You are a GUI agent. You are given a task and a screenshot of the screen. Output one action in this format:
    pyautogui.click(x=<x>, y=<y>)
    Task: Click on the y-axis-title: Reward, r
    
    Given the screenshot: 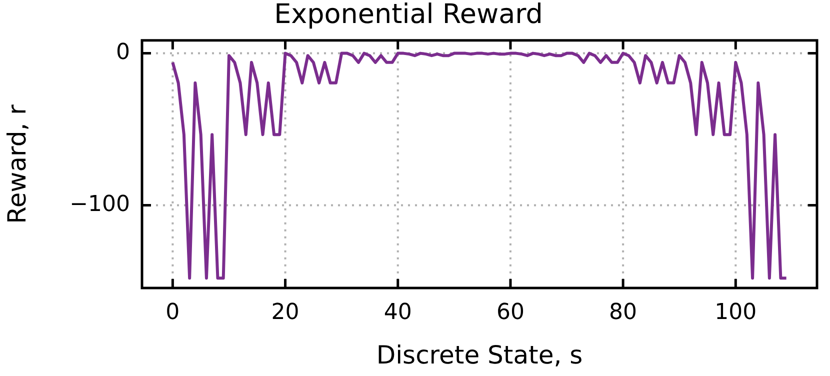 What is the action you would take?
    pyautogui.click(x=17, y=164)
    